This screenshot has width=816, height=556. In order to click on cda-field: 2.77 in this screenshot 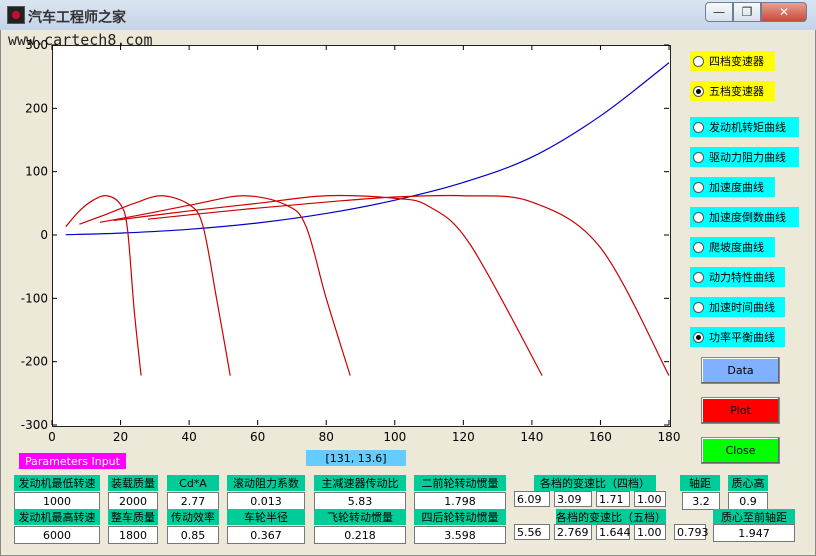, I will do `click(193, 501)`.